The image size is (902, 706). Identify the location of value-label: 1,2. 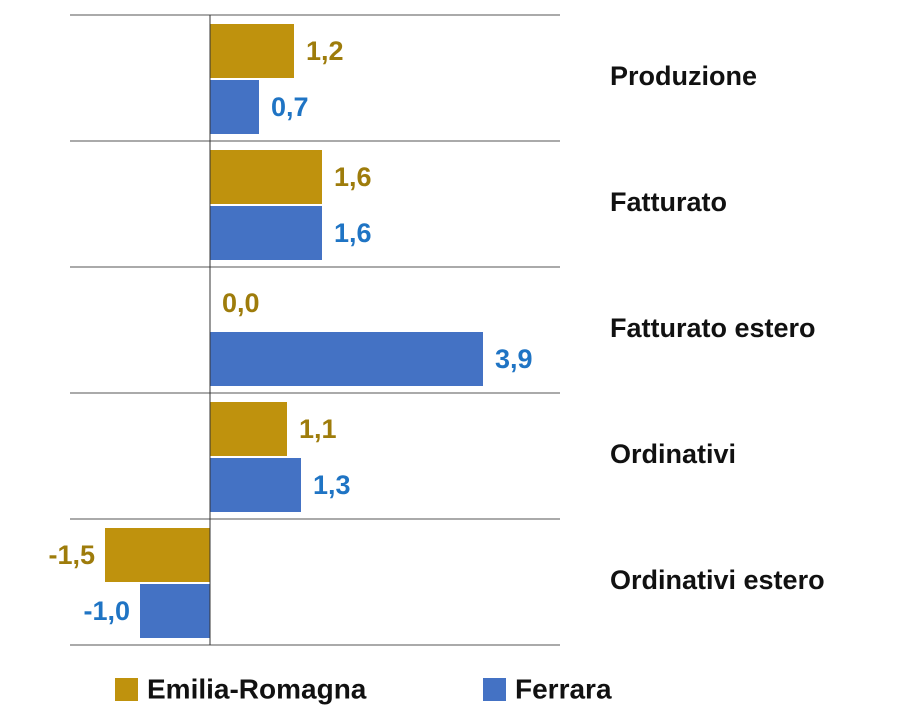
(325, 51).